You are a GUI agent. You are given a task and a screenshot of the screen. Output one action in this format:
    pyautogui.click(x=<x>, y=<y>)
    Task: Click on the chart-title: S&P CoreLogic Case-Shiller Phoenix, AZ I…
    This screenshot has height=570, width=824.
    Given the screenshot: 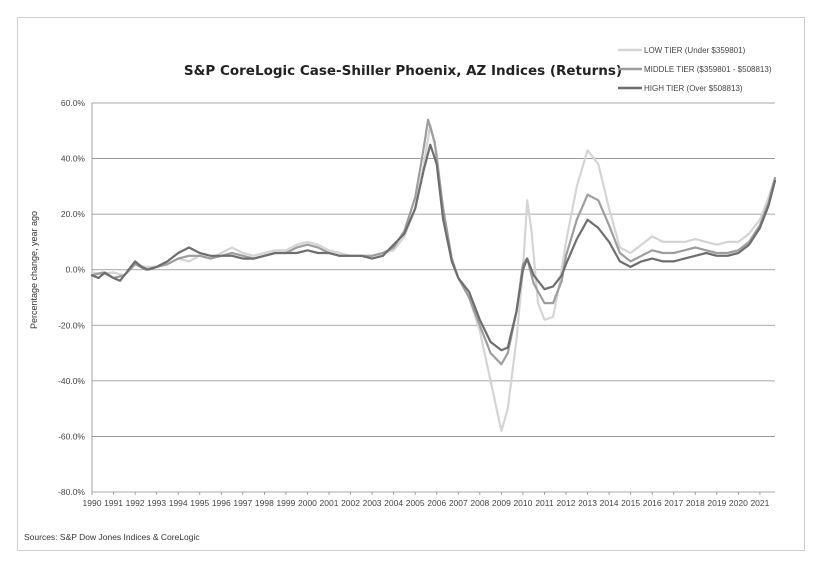 What is the action you would take?
    pyautogui.click(x=403, y=71)
    